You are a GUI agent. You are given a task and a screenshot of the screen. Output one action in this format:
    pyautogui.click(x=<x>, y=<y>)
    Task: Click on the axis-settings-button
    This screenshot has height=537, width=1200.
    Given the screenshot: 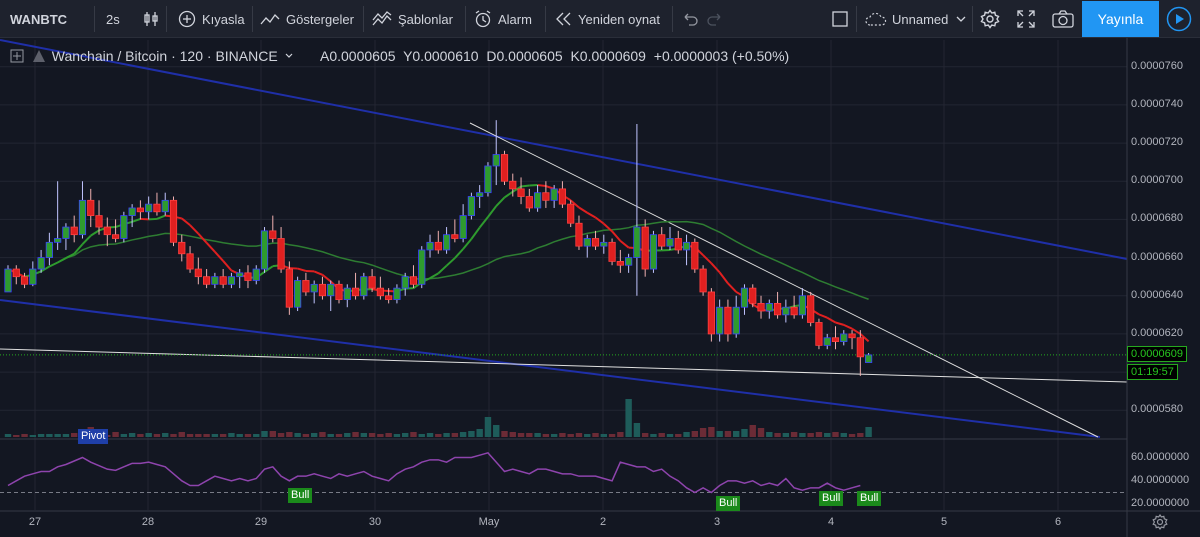 What is the action you would take?
    pyautogui.click(x=1160, y=524)
    